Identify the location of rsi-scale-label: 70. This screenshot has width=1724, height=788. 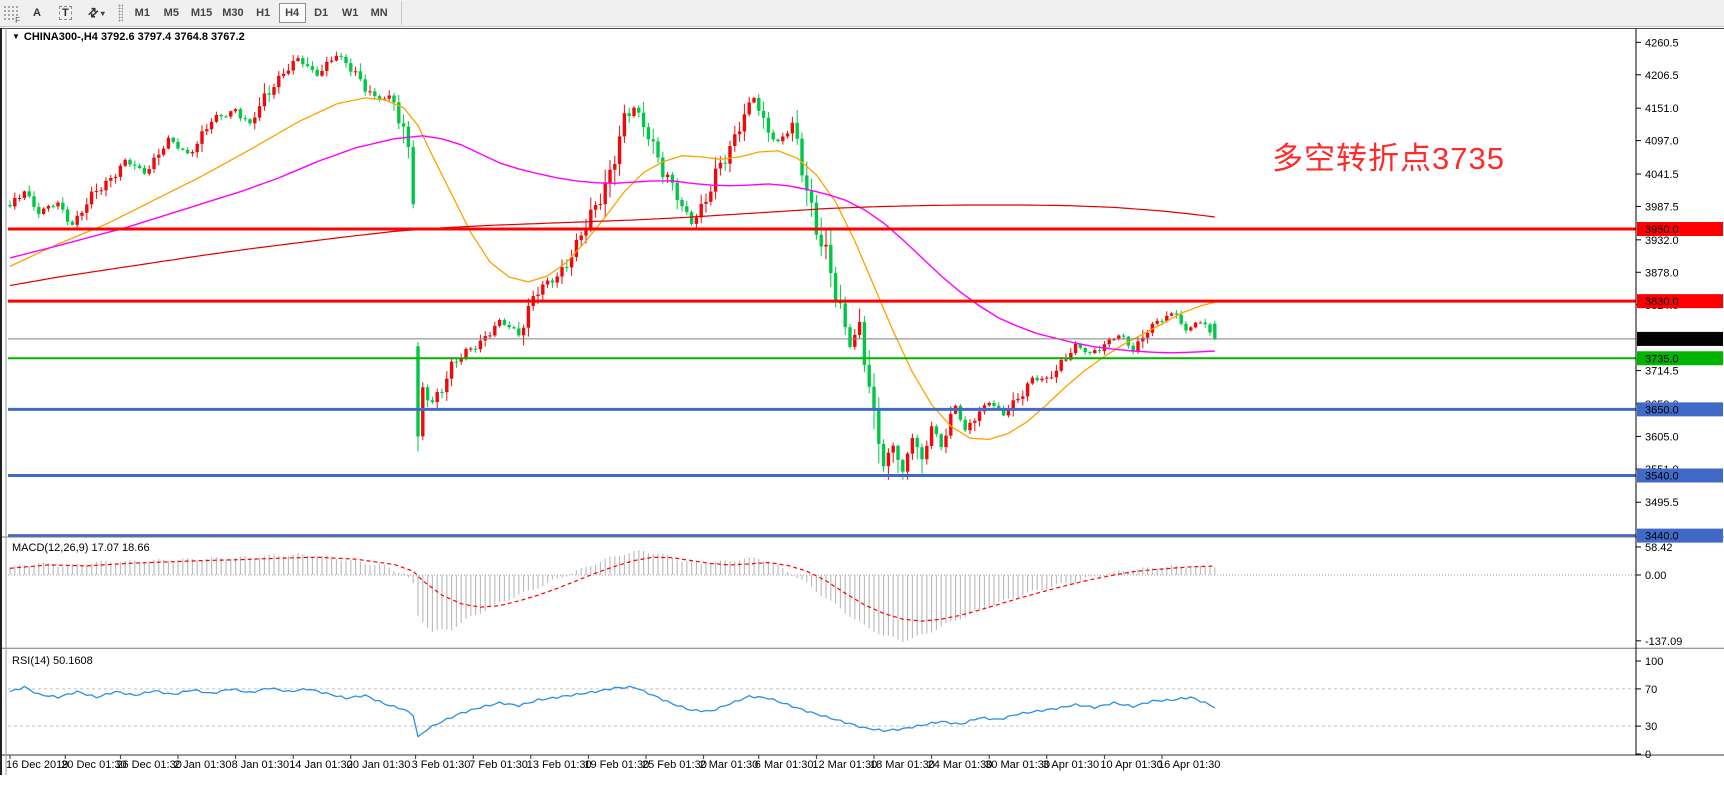
(1651, 690).